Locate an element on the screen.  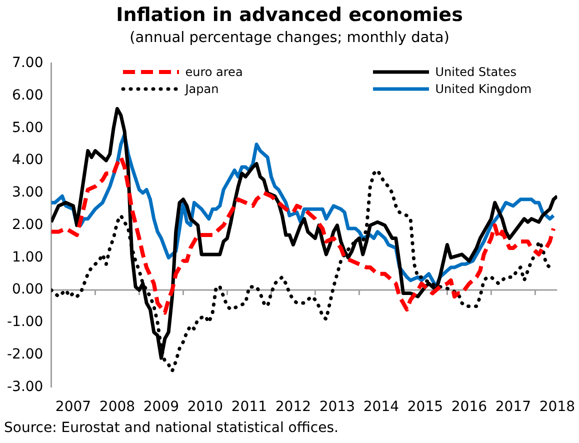
x-tick-label: 2009 is located at coordinates (161, 407).